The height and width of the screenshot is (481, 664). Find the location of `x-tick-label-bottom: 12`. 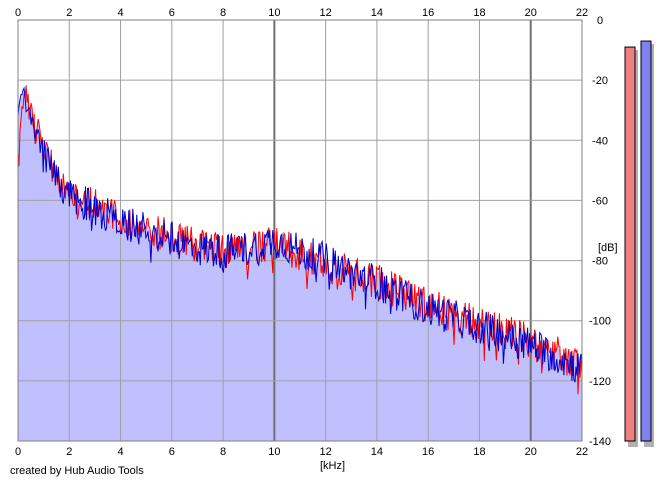

x-tick-label-bottom: 12 is located at coordinates (326, 452).